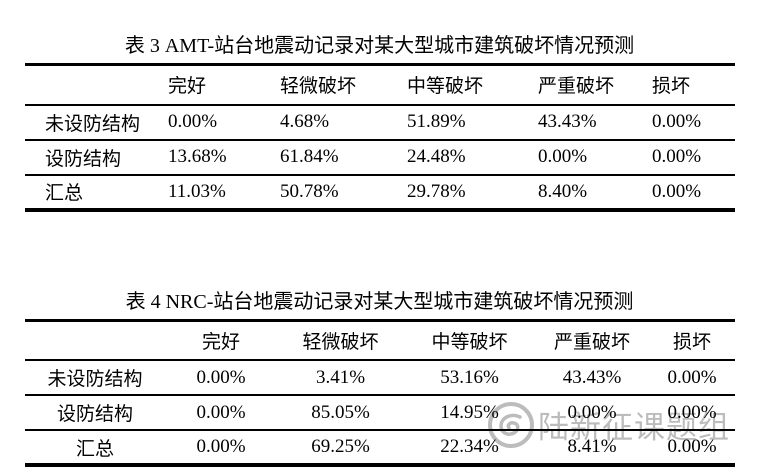 This screenshot has height=469, width=759. Describe the element at coordinates (380, 157) in the screenshot. I see `table-row: 设防结构 13.68% 61.84% 24.48% 0.00% 0.00%` at that location.